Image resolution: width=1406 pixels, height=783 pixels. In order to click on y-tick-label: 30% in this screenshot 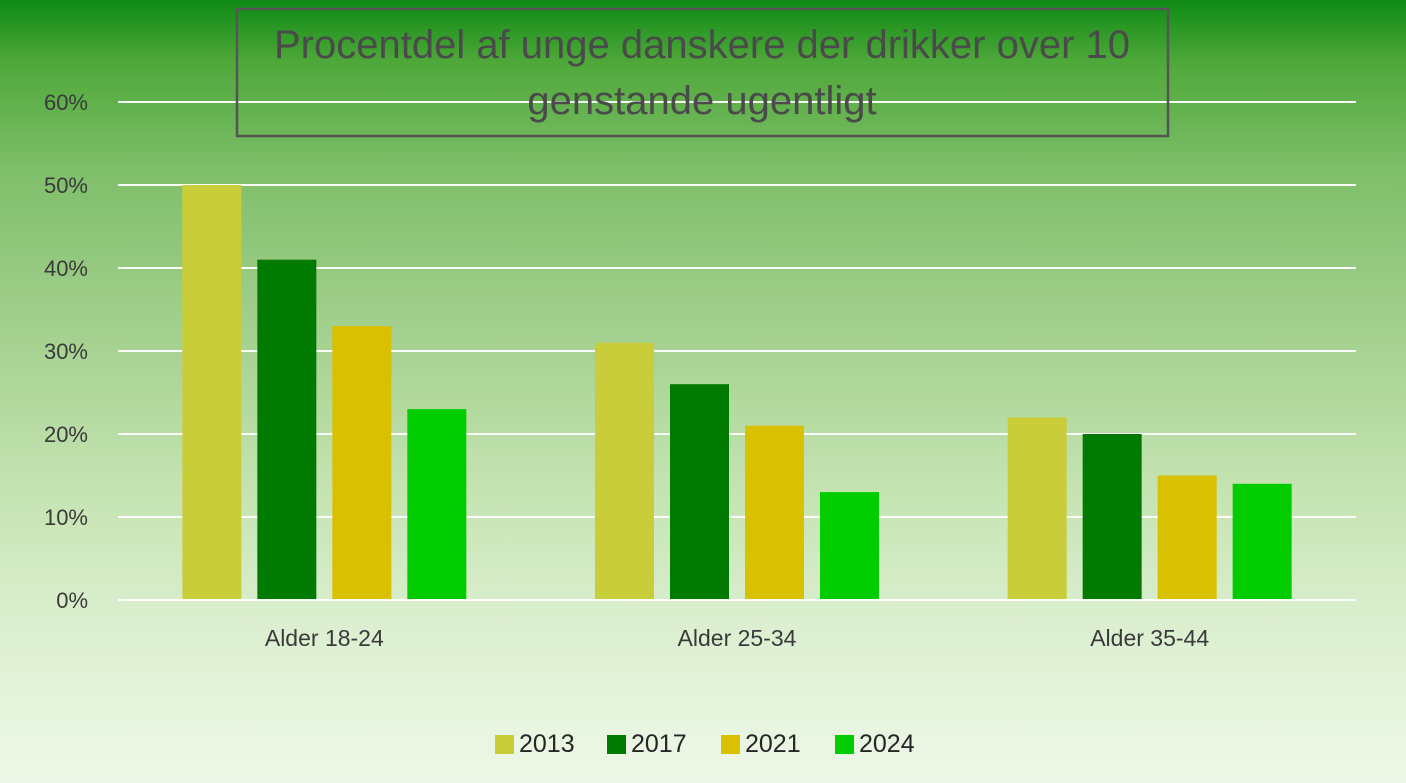, I will do `click(66, 351)`.